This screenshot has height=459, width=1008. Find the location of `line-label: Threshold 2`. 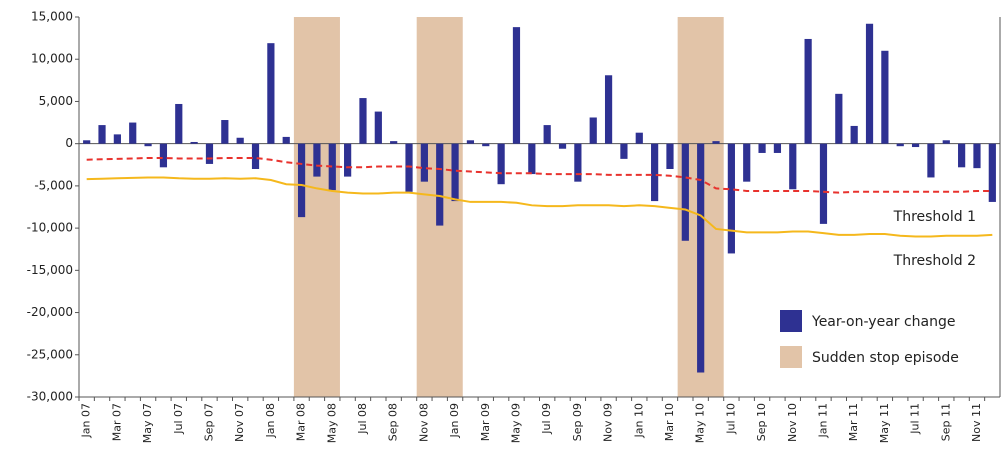

line-label: Threshold 2 is located at coordinates (934, 261).